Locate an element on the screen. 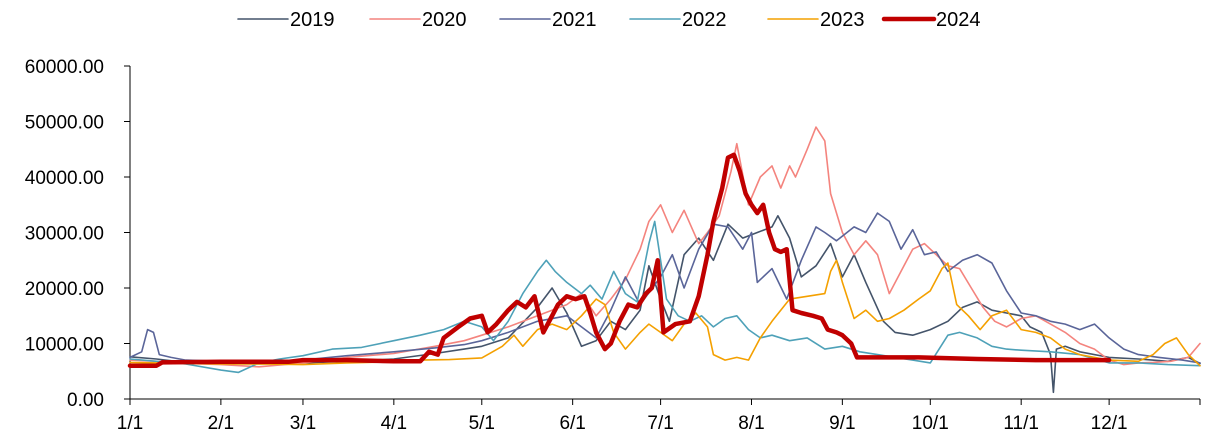 This screenshot has height=439, width=1206. x-tick-label: 10/1 is located at coordinates (930, 423).